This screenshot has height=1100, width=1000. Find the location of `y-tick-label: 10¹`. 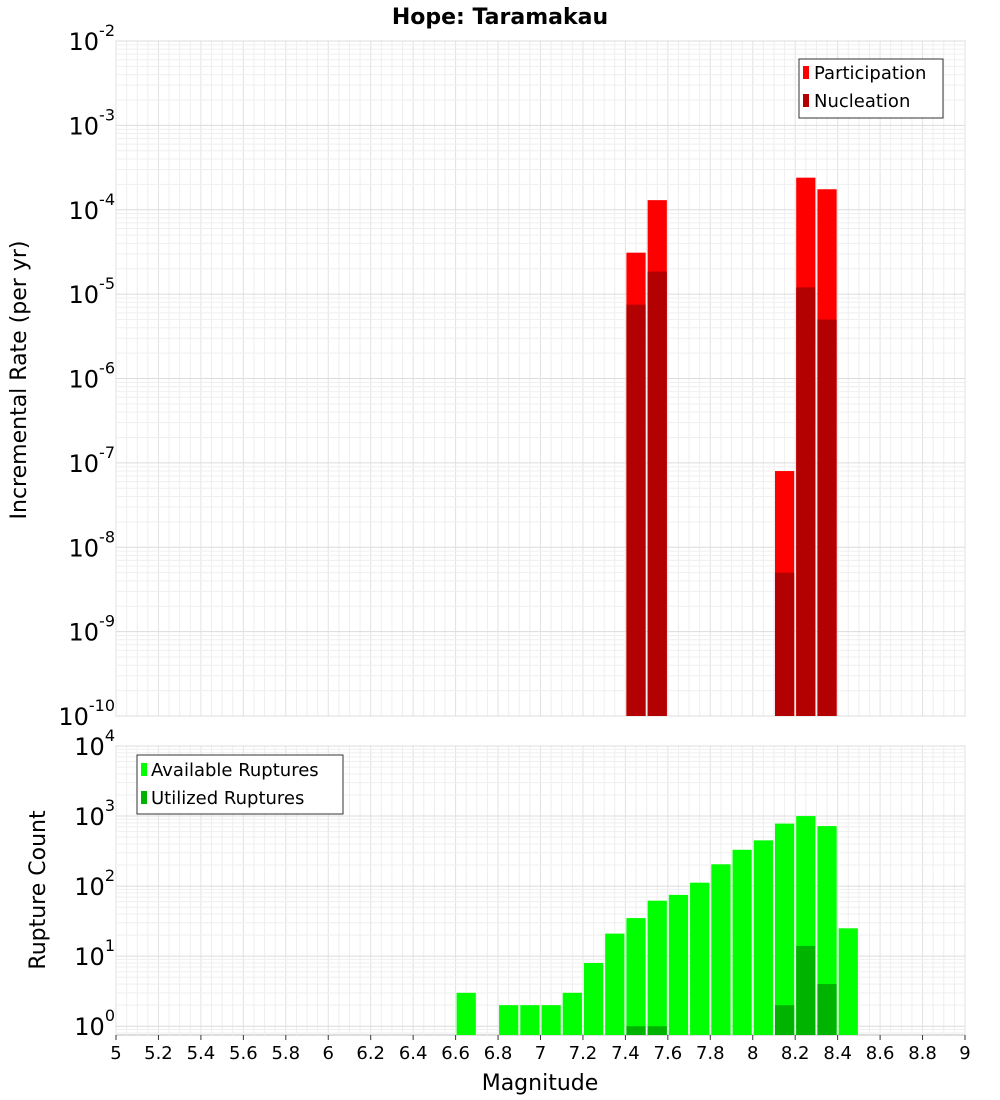

y-tick-label: 10¹ is located at coordinates (94, 953).